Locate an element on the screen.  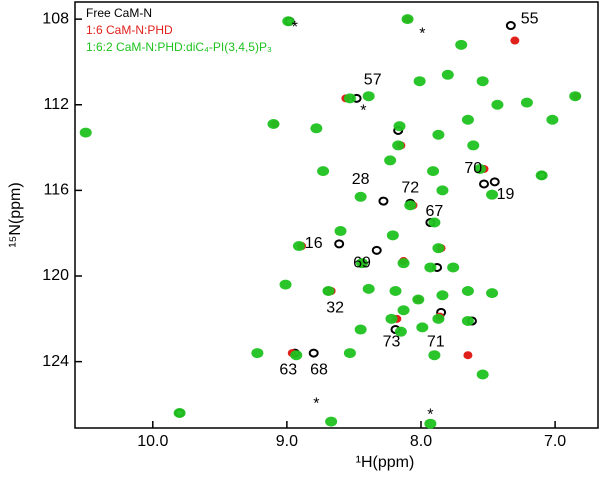
annotation: 70 is located at coordinates (473, 168).